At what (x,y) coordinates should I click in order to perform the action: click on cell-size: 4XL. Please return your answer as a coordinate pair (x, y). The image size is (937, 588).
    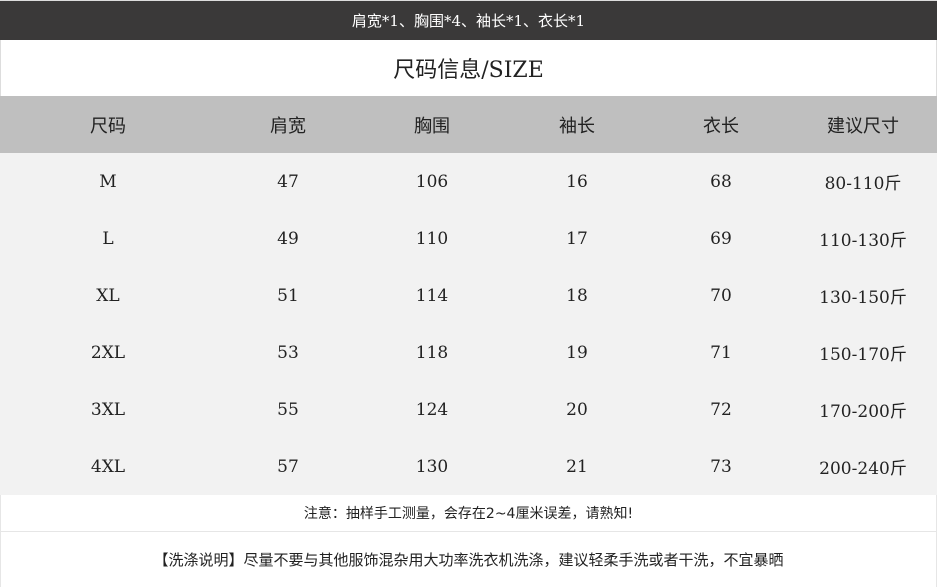
    Looking at the image, I should click on (108, 466).